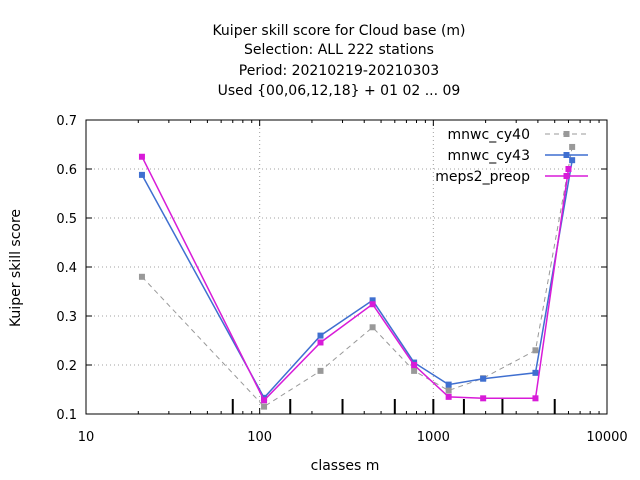 The image size is (640, 480). Describe the element at coordinates (566, 155) in the screenshot. I see `legend-marker-mnwc_cy43` at that location.